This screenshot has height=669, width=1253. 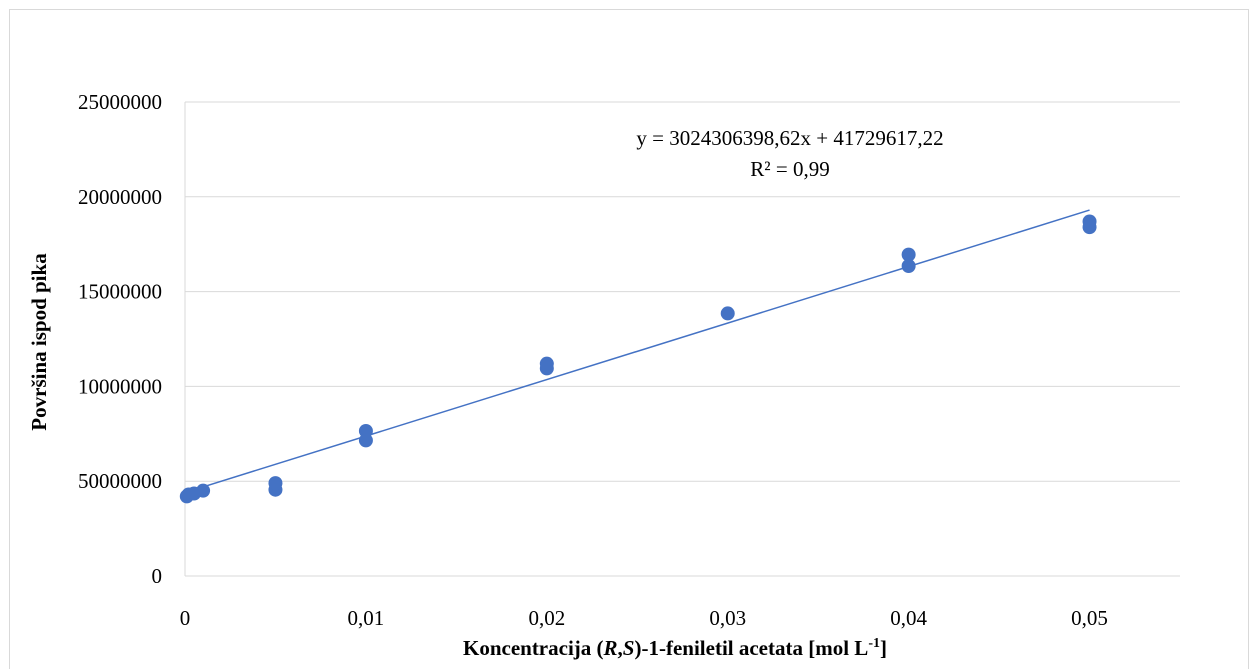 What do you see at coordinates (120, 386) in the screenshot?
I see `y-tick-label: 10000000` at bounding box center [120, 386].